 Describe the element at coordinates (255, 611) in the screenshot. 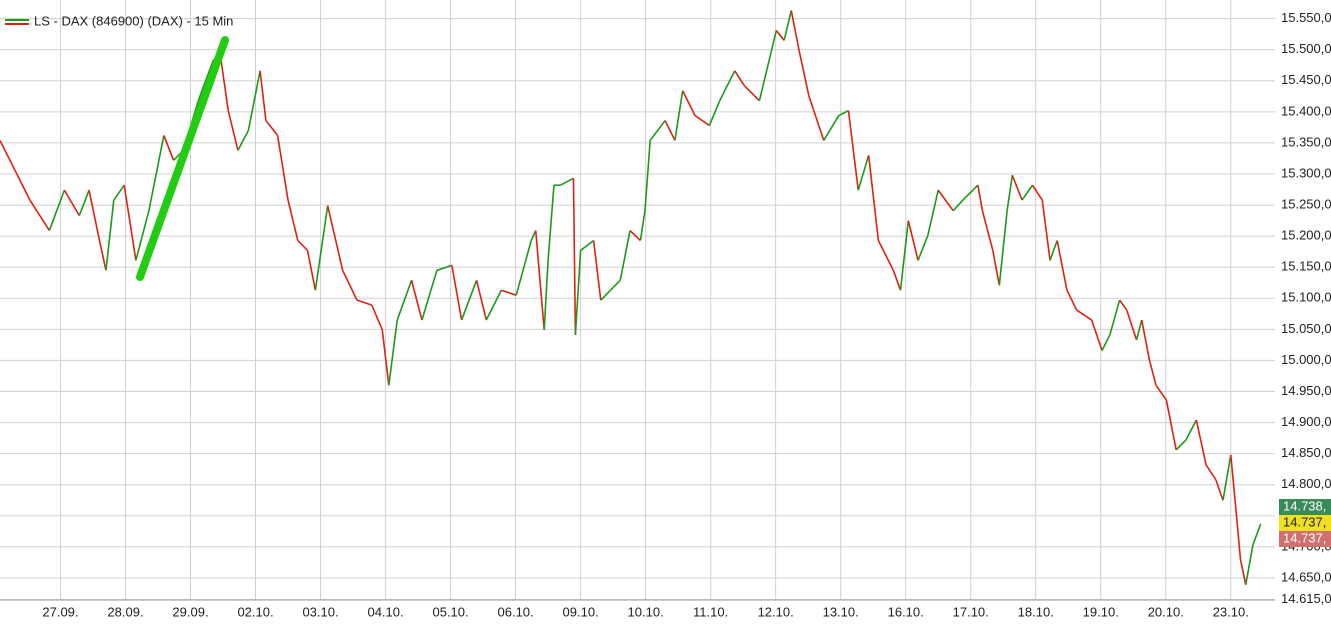

I see `x-tick-label: 02.10.` at that location.